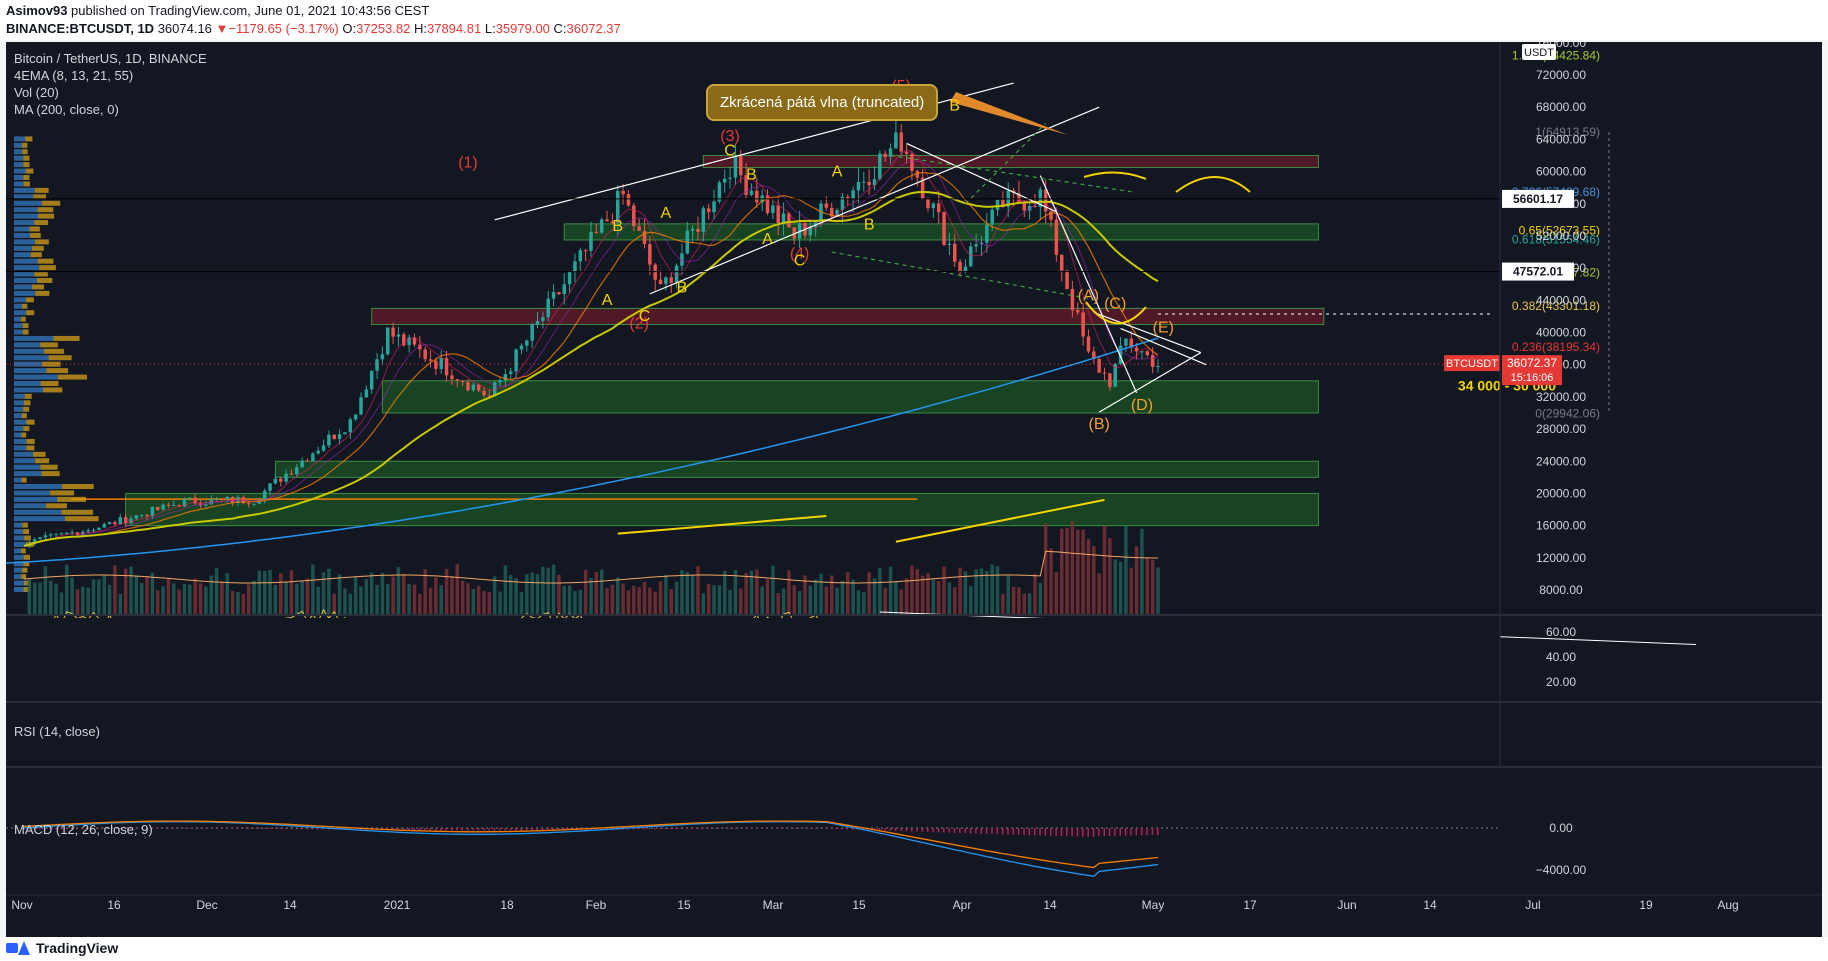  I want to click on legend-ma: MA (200, close, 0), so click(66, 109).